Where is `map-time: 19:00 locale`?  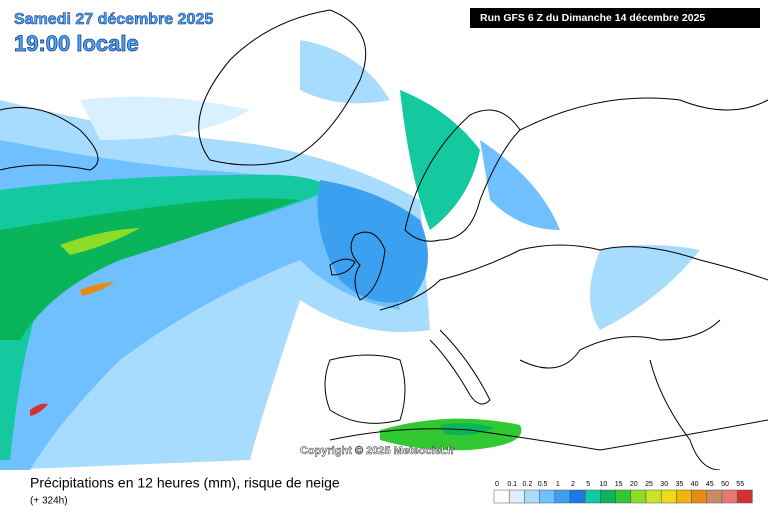 map-time: 19:00 locale is located at coordinates (76, 43).